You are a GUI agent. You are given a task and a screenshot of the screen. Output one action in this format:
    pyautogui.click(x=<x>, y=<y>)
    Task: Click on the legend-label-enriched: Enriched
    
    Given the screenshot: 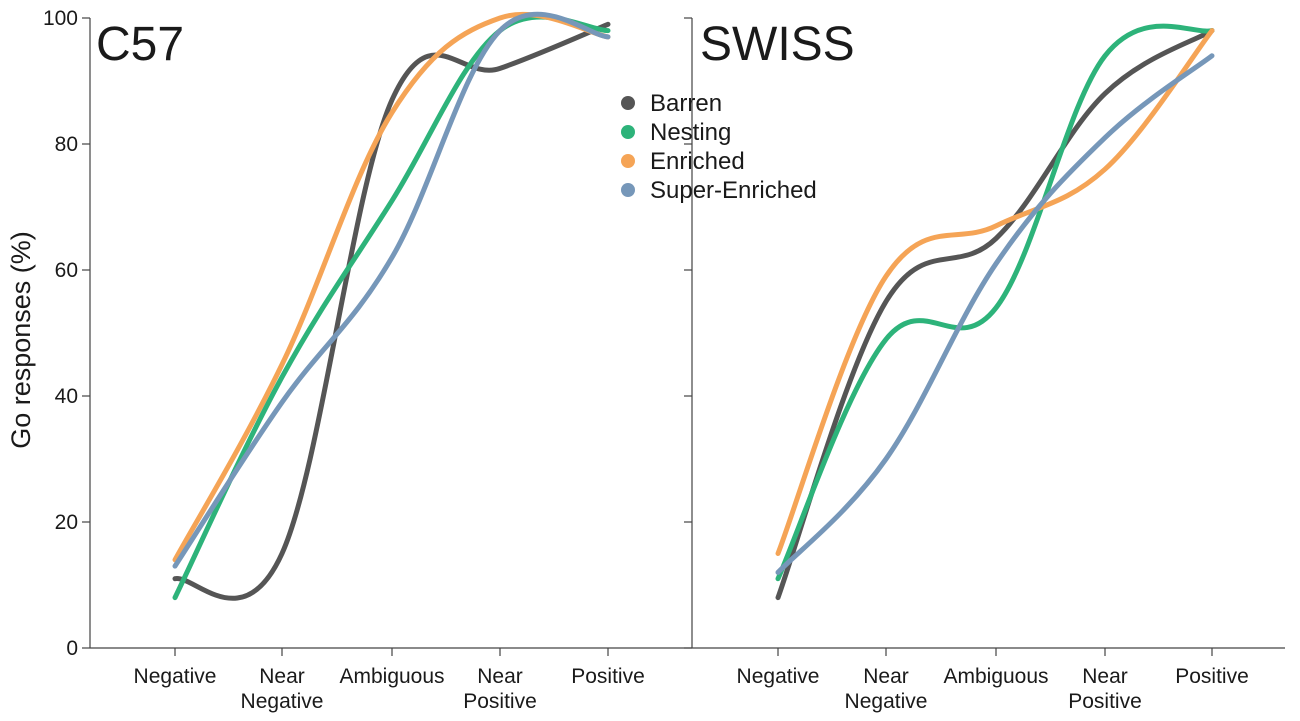 What is the action you would take?
    pyautogui.click(x=697, y=161)
    